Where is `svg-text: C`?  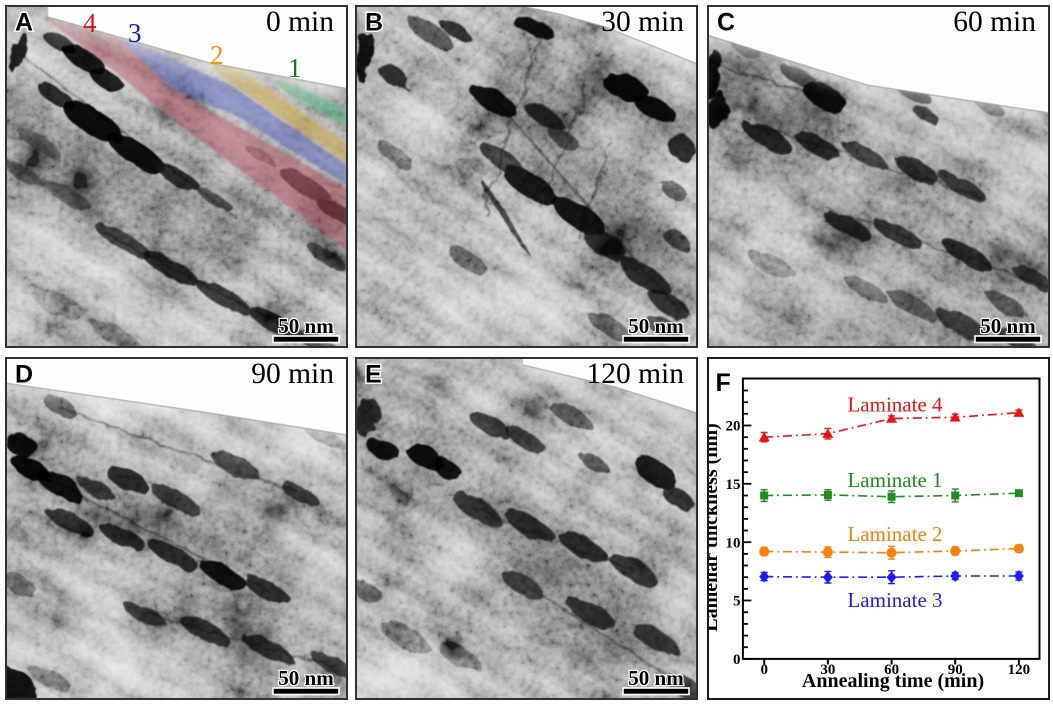 svg-text: C is located at coordinates (726, 23).